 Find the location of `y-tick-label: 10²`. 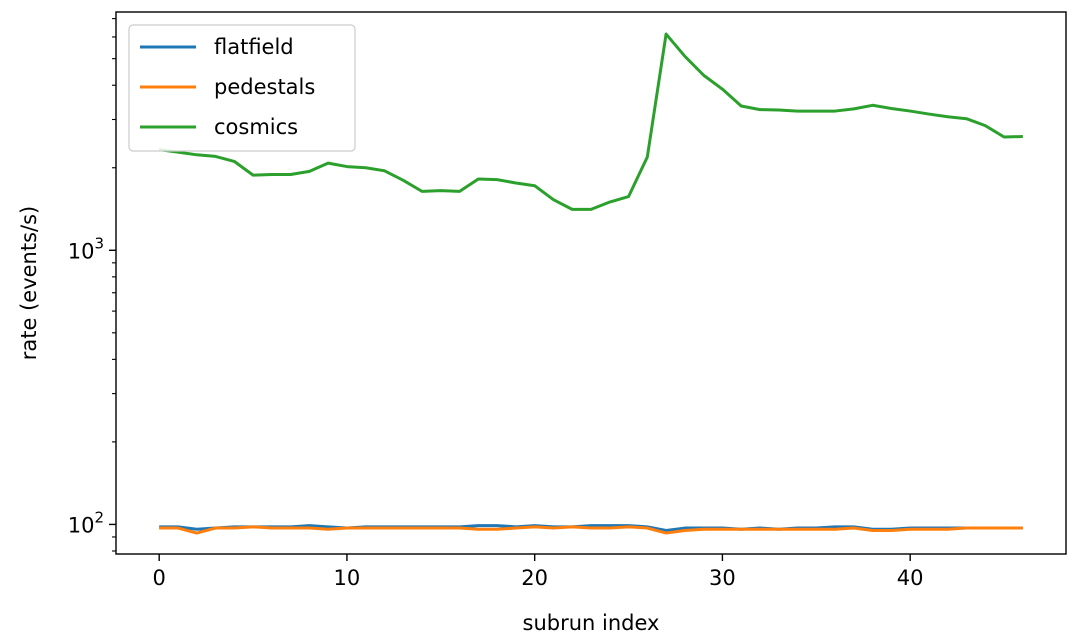

y-tick-label: 10² is located at coordinates (86, 522).